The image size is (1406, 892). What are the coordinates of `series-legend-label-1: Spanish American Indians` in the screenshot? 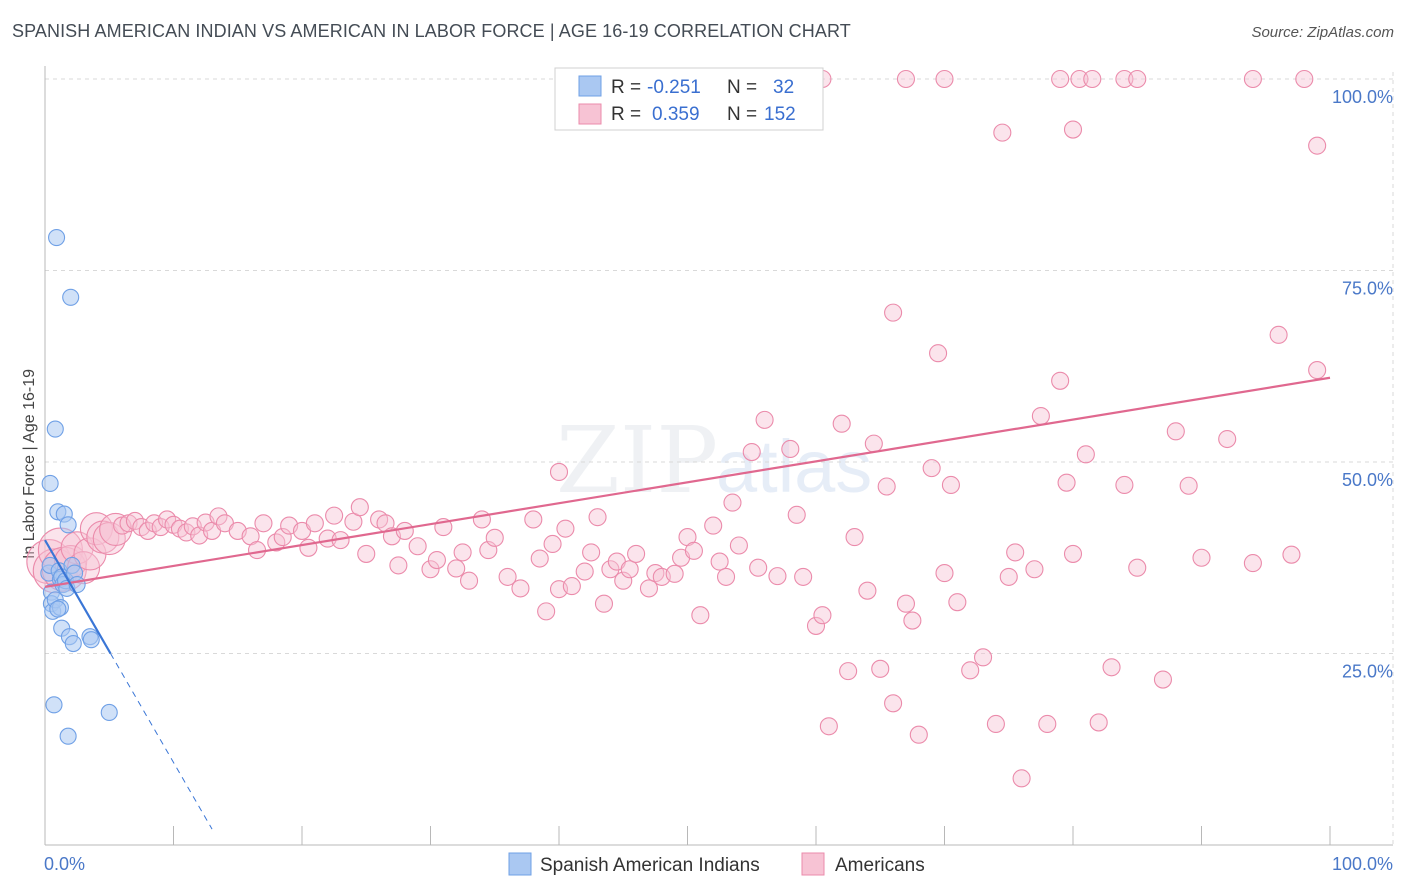 It's located at (650, 865).